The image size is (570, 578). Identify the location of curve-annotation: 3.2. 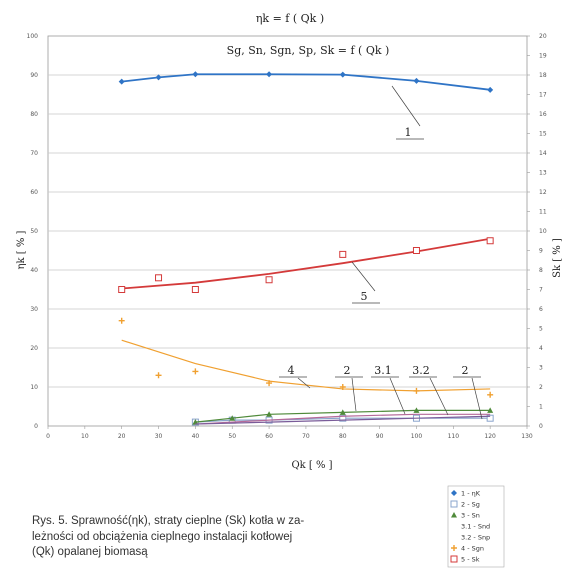
(421, 370).